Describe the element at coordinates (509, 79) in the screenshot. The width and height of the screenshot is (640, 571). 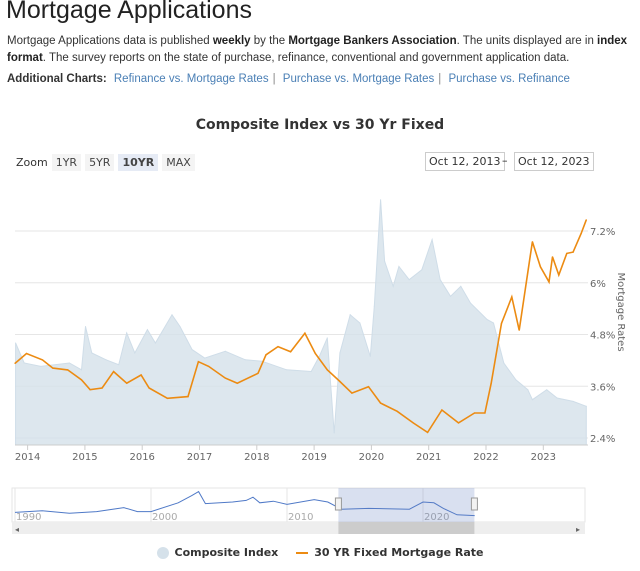
I see `link-purchase-vs-refinance: Purchase vs. Refinance` at that location.